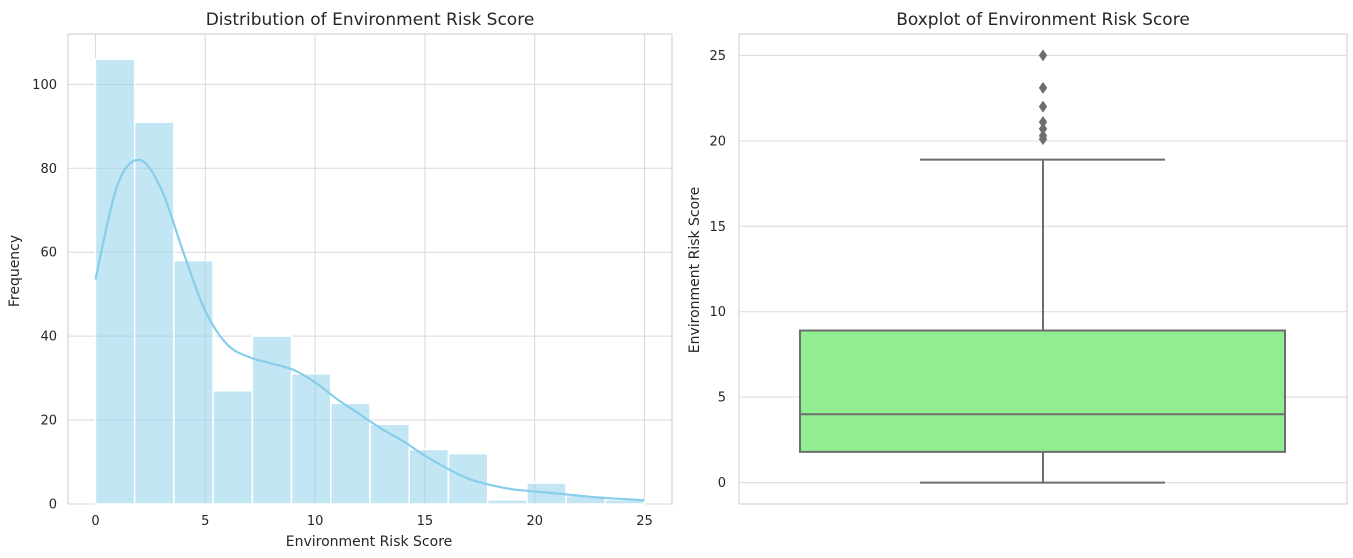  What do you see at coordinates (717, 227) in the screenshot?
I see `y-tick-label: 15` at bounding box center [717, 227].